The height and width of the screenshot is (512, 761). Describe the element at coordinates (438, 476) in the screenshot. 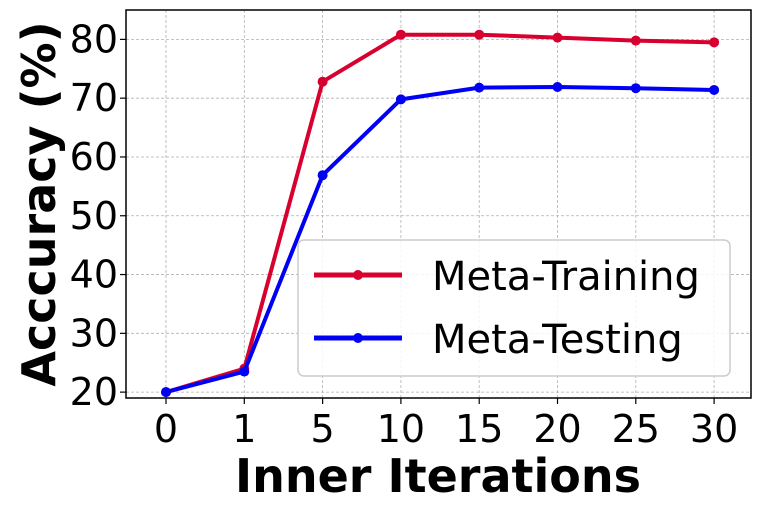

I see `x-axis-label: Inner Iterations` at that location.